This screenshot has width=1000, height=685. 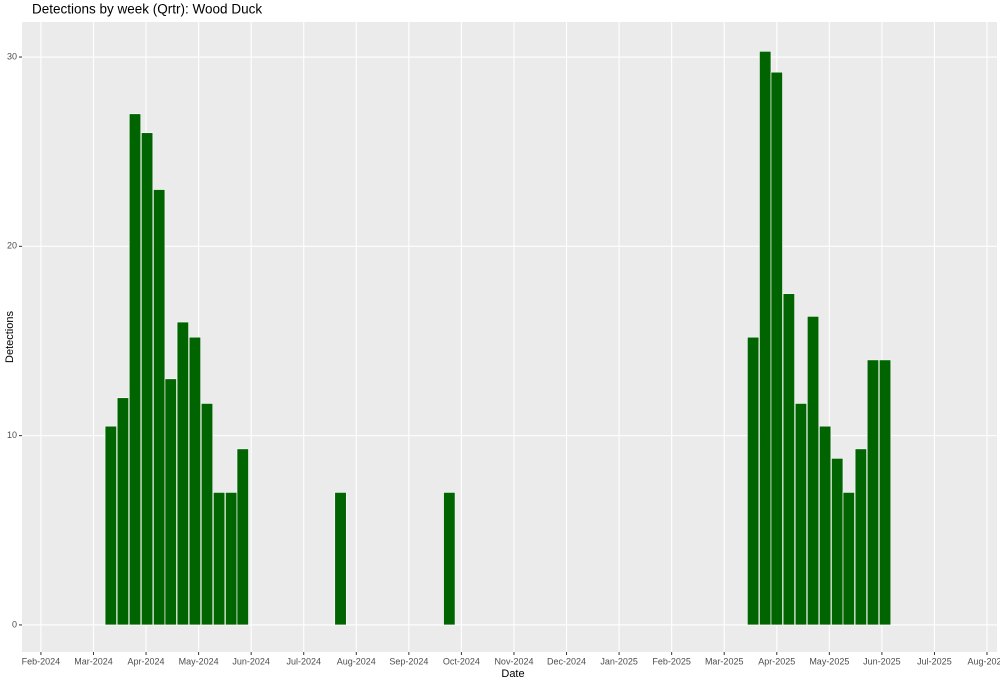 I want to click on x-tick-label: Feb-2024, so click(x=41, y=661).